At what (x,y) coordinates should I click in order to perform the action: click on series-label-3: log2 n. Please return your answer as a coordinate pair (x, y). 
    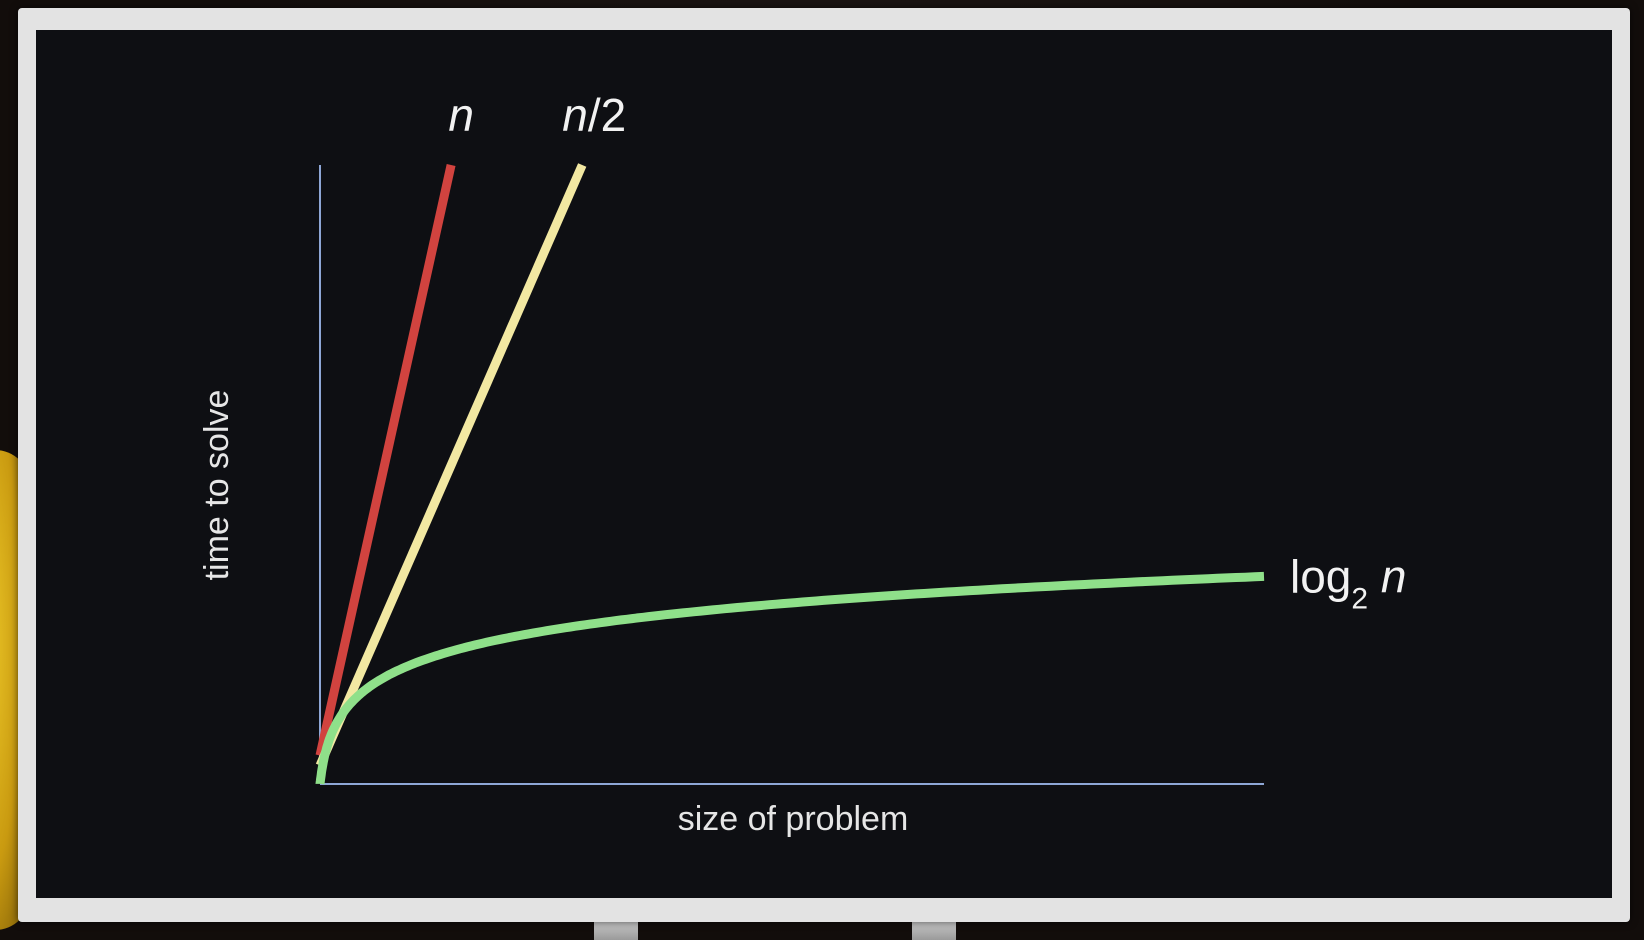
    Looking at the image, I should click on (1348, 582).